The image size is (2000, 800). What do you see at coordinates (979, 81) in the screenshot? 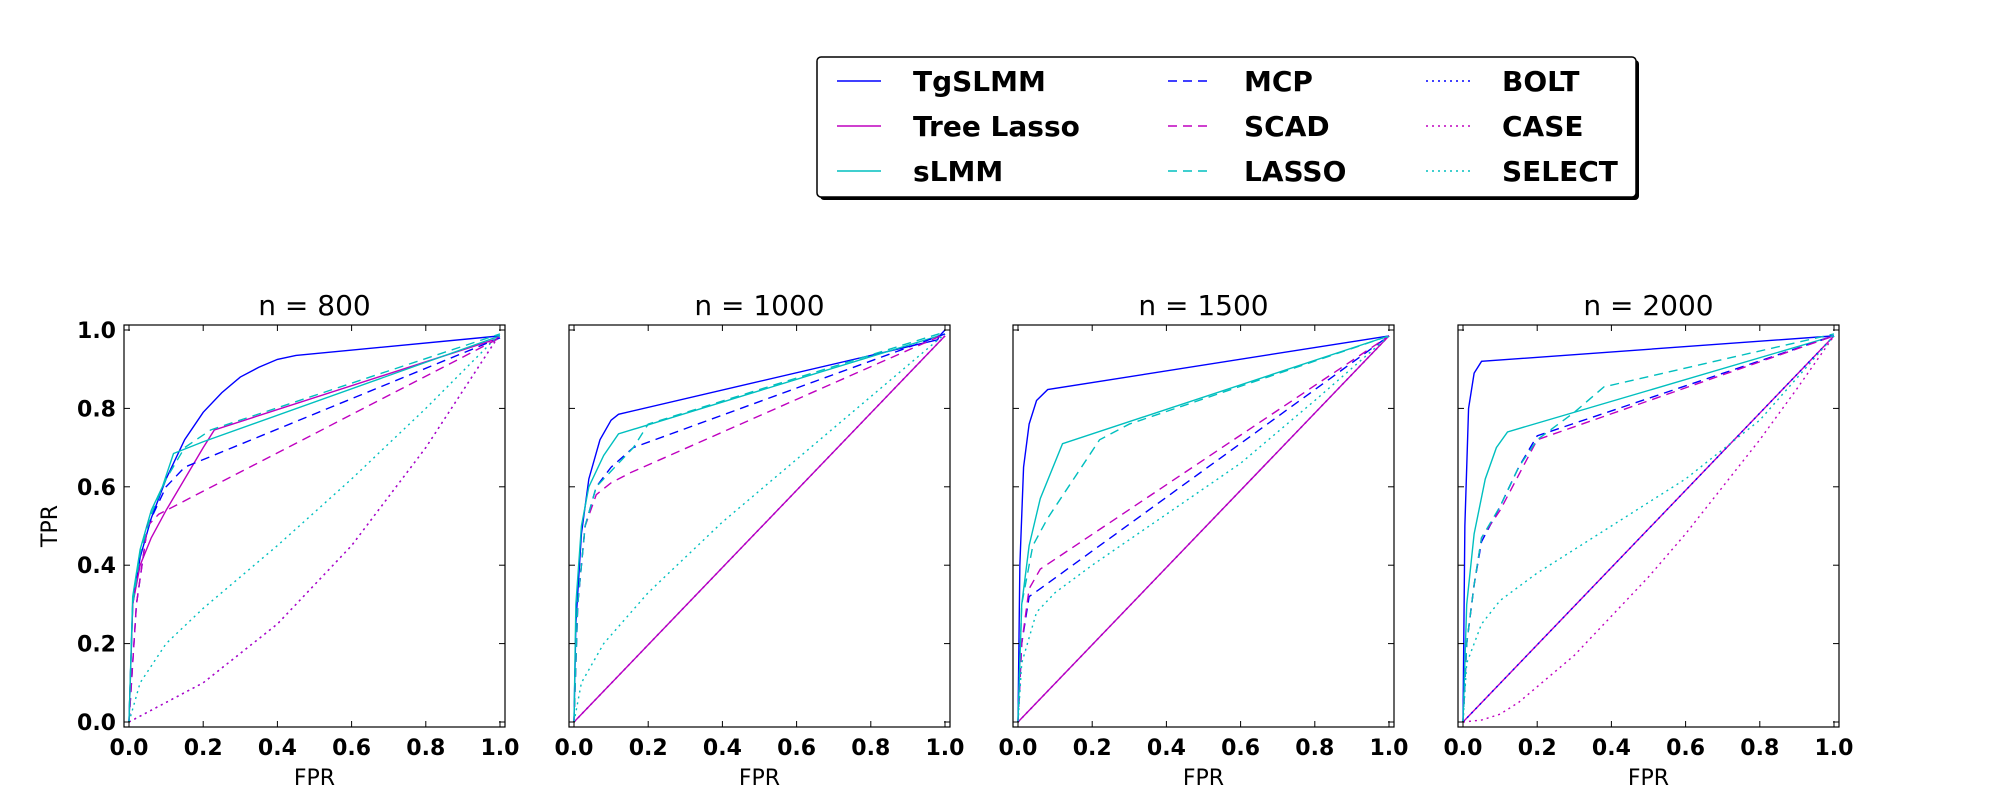
I see `legend-label: TgSLMM` at bounding box center [979, 81].